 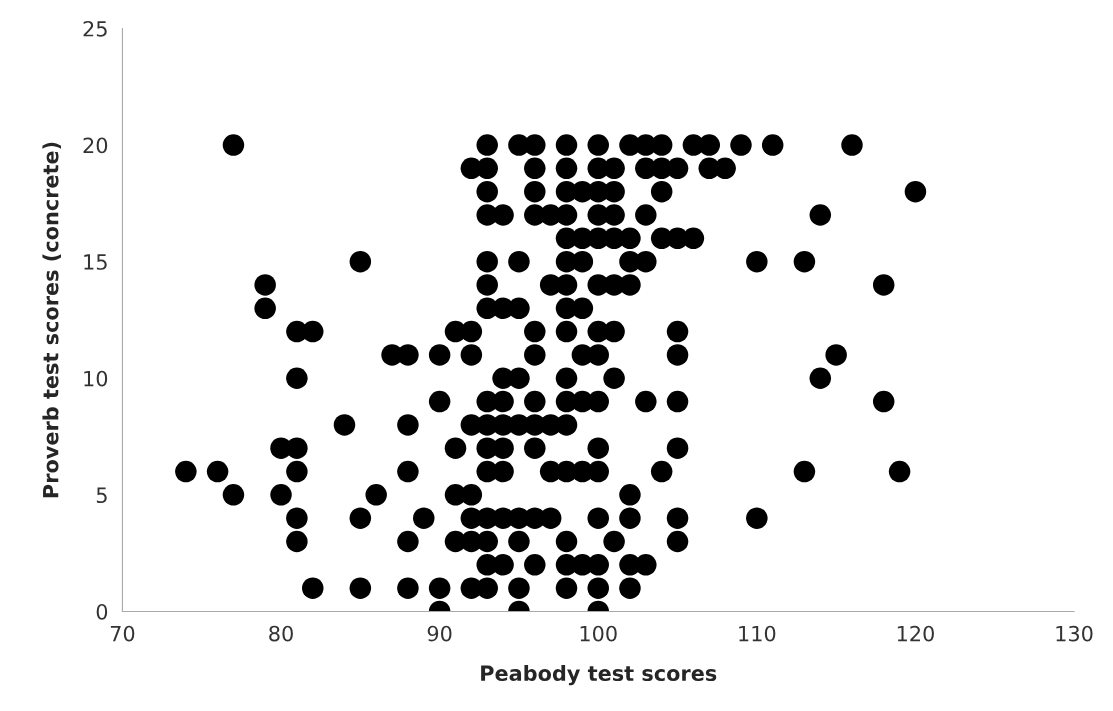 What do you see at coordinates (915, 633) in the screenshot?
I see `x-tick-label: 120` at bounding box center [915, 633].